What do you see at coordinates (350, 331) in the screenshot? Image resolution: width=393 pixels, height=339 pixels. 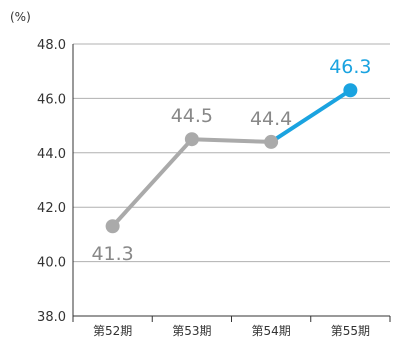 I see `x-tick-label: 第55期` at bounding box center [350, 331].